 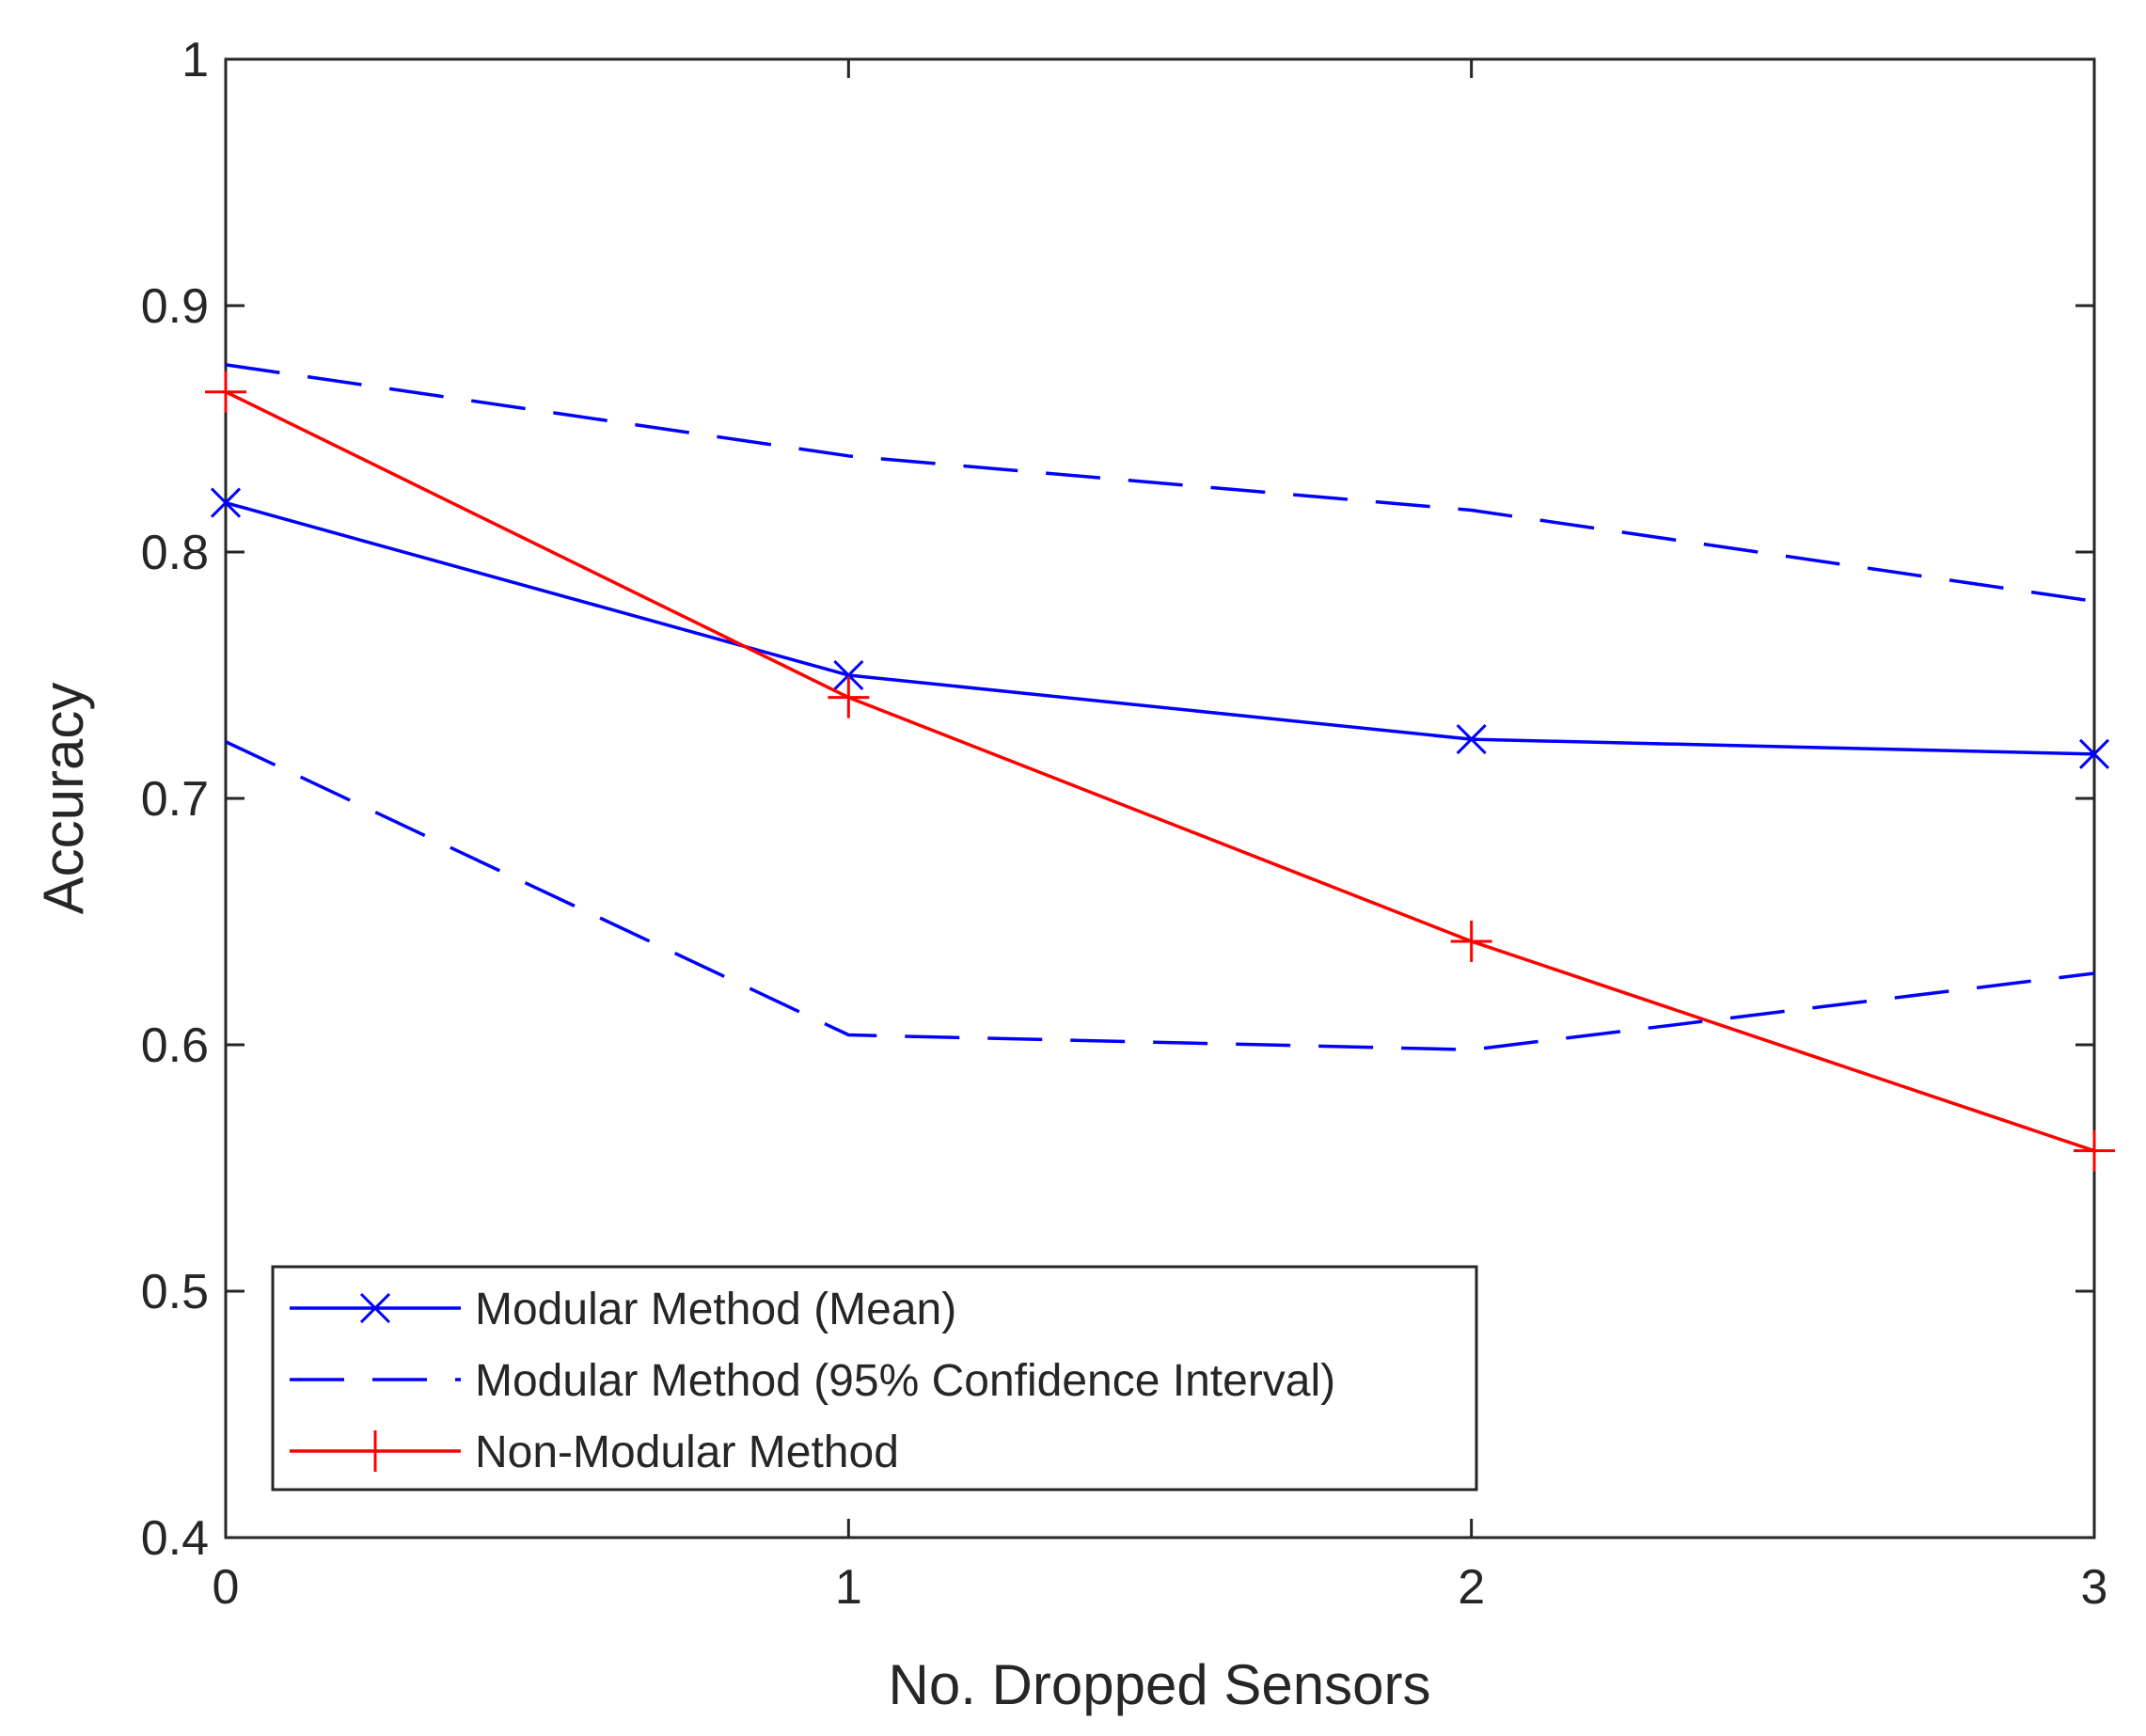 I want to click on data-point-0-3-b, so click(x=2094, y=753).